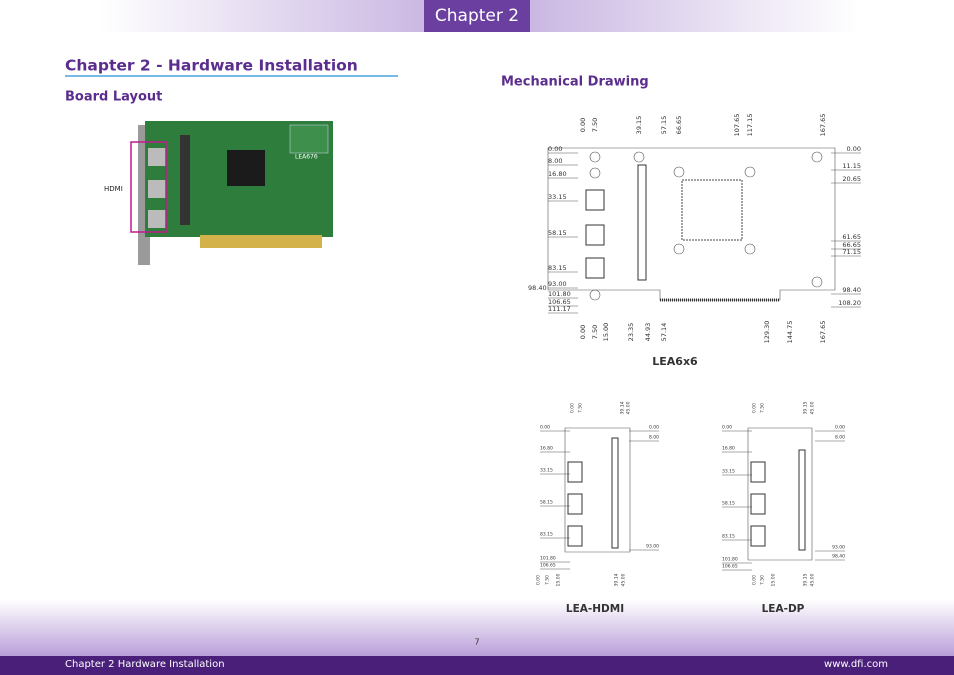  Describe the element at coordinates (783, 609) in the screenshot. I see `drawing-caption: LEA-DP` at that location.